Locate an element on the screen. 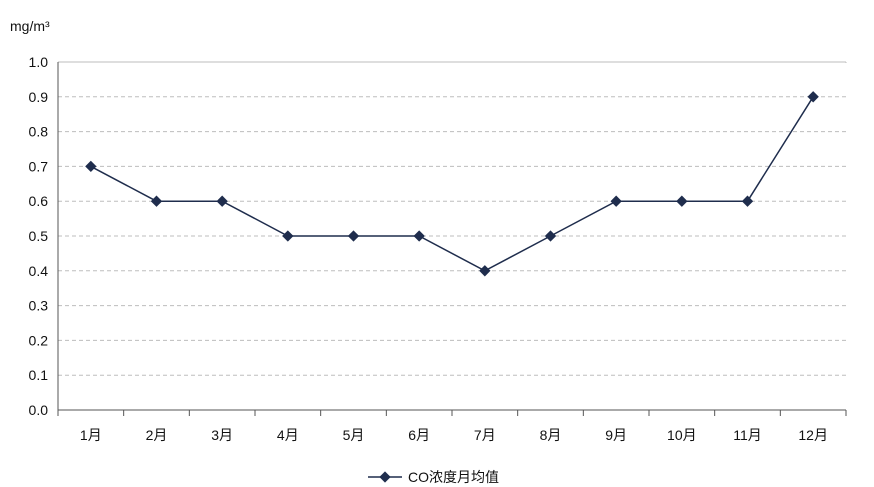 The width and height of the screenshot is (874, 487). legend-label: CO浓度月均值 is located at coordinates (453, 477).